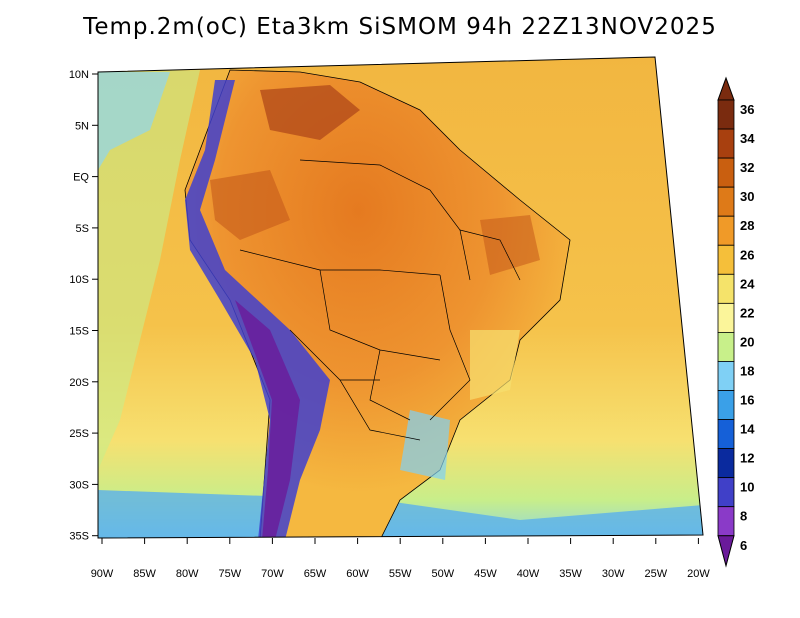 This screenshot has width=800, height=618. I want to click on cool-patch-south, so click(425, 445).